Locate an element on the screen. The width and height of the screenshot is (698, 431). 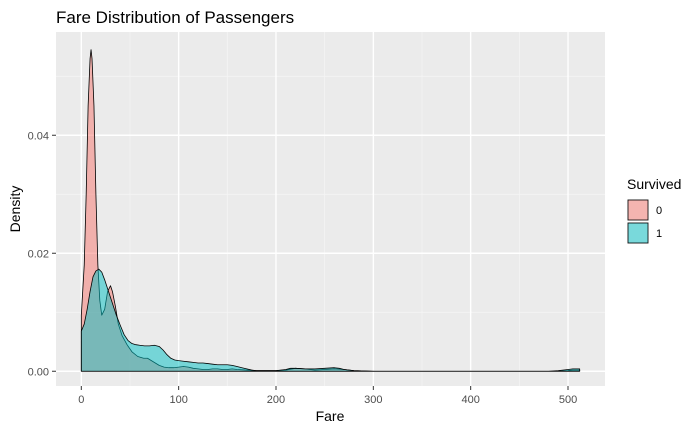
legend-label-1: 1 is located at coordinates (659, 234).